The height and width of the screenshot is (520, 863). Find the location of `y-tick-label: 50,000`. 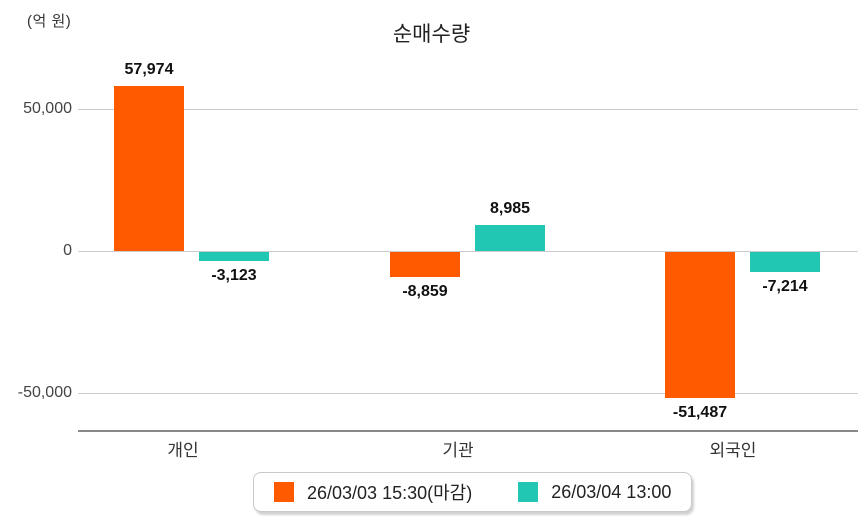

y-tick-label: 50,000 is located at coordinates (47, 108).